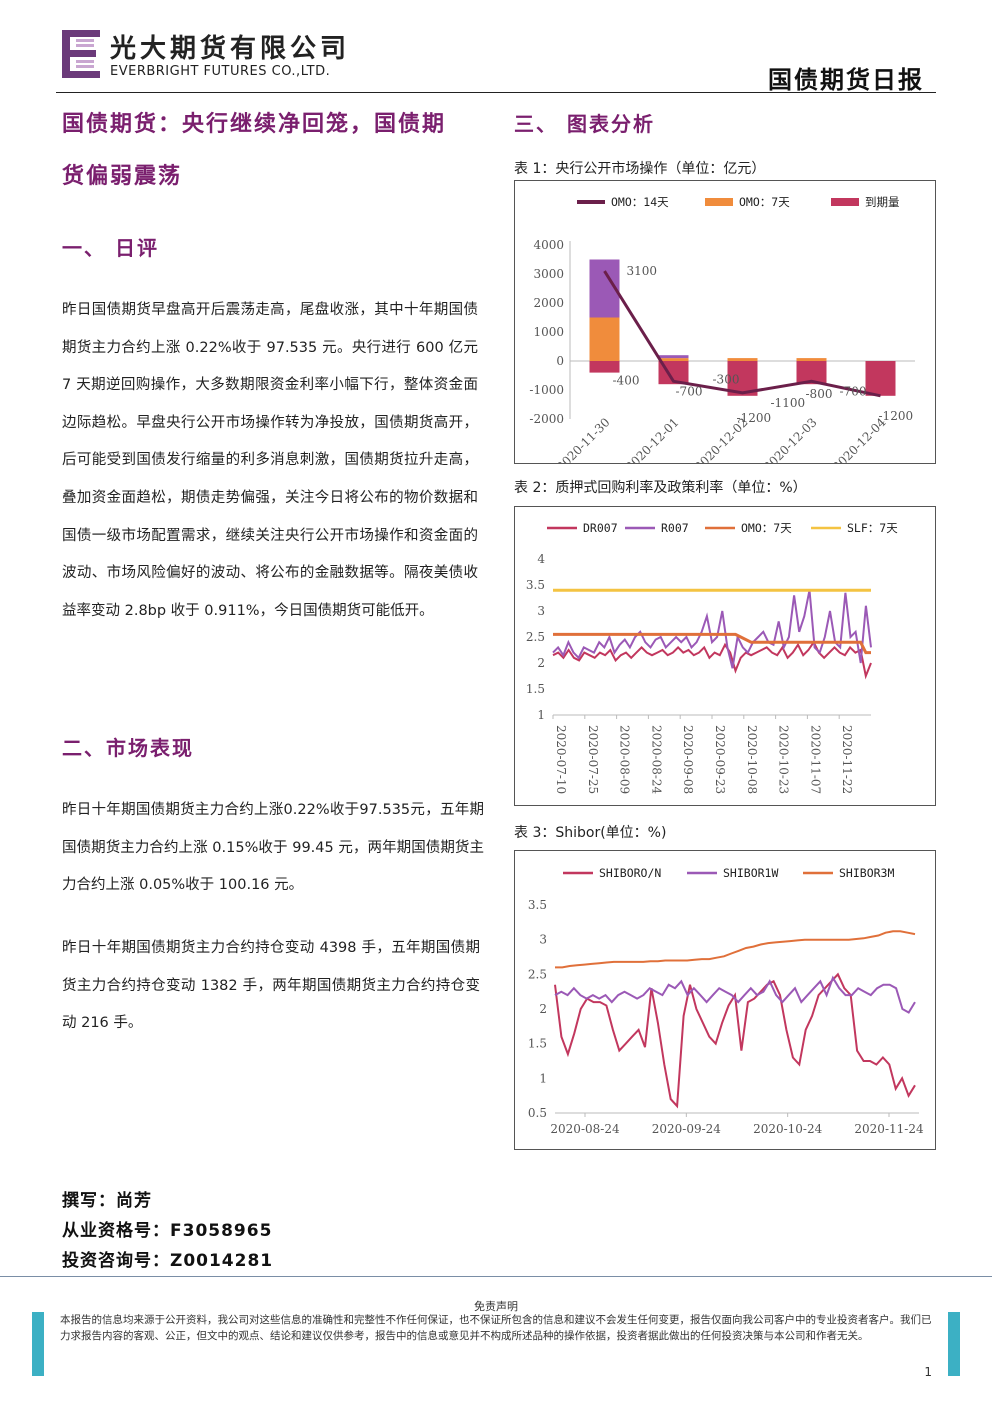 The height and width of the screenshot is (1403, 992). Describe the element at coordinates (590, 833) in the screenshot. I see `chart3-caption: 表 3：Shibor(单位：%)` at that location.